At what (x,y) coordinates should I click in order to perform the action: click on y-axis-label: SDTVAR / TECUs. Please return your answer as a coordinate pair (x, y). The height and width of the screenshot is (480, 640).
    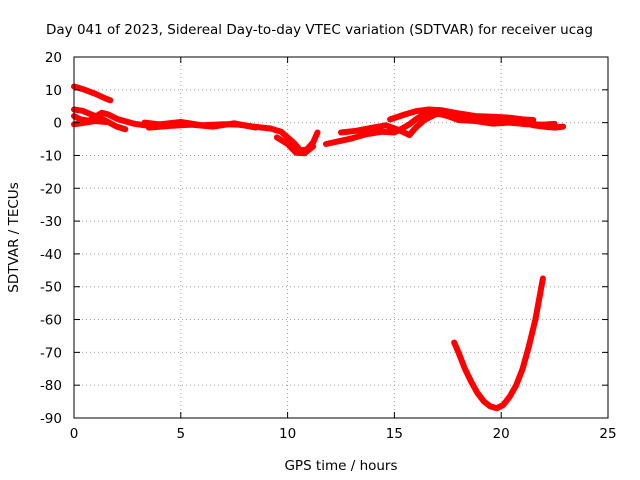
    Looking at the image, I should click on (14, 237).